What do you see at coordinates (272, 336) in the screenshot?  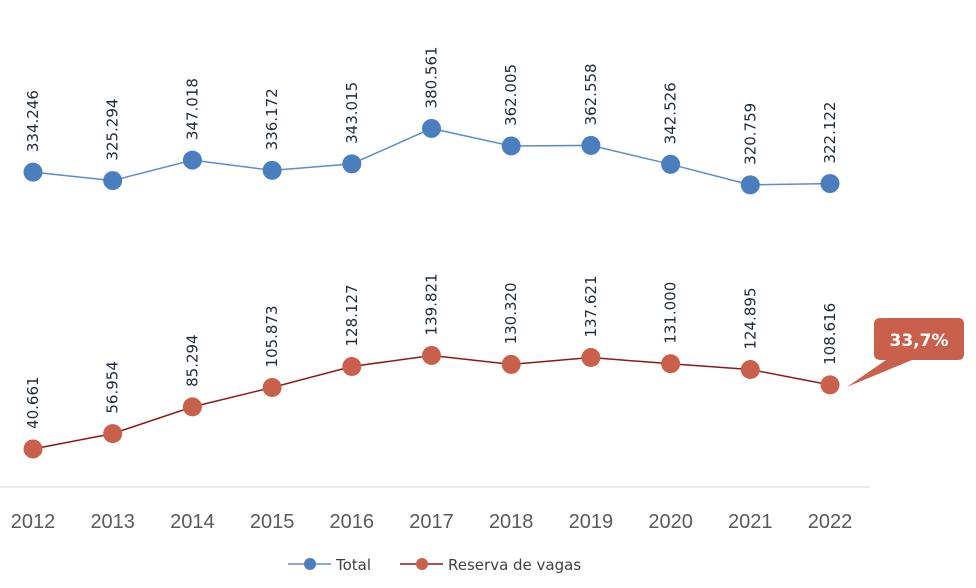 I see `data-label: 105.873` at bounding box center [272, 336].